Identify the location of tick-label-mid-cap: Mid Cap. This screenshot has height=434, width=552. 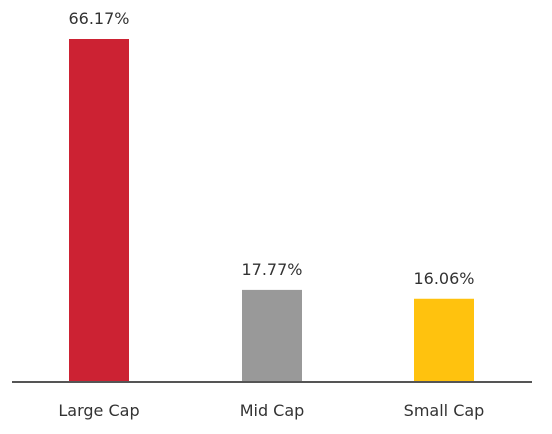
(272, 410).